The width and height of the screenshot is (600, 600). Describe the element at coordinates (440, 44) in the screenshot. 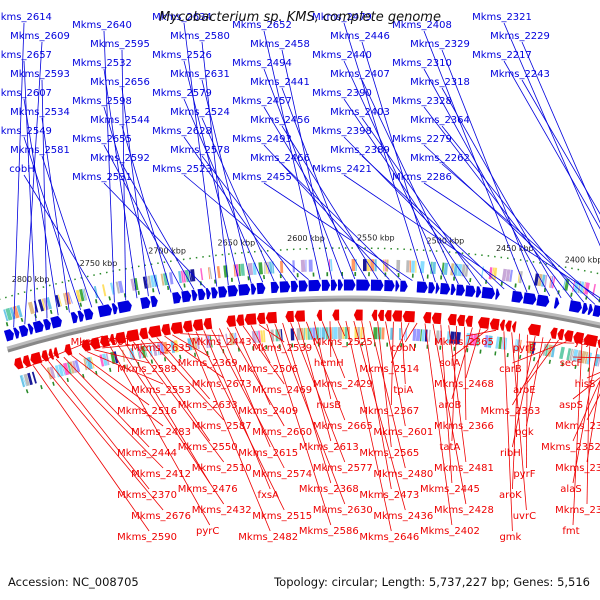

I see `forward-gene-label: Mkms_2329` at that location.